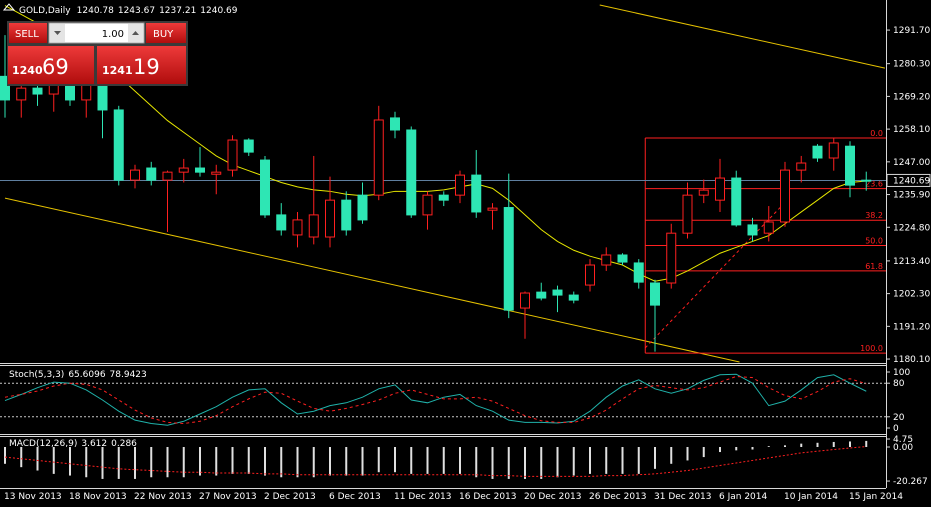 The height and width of the screenshot is (507, 931). I want to click on y-tick-label: 4.75, so click(903, 440).